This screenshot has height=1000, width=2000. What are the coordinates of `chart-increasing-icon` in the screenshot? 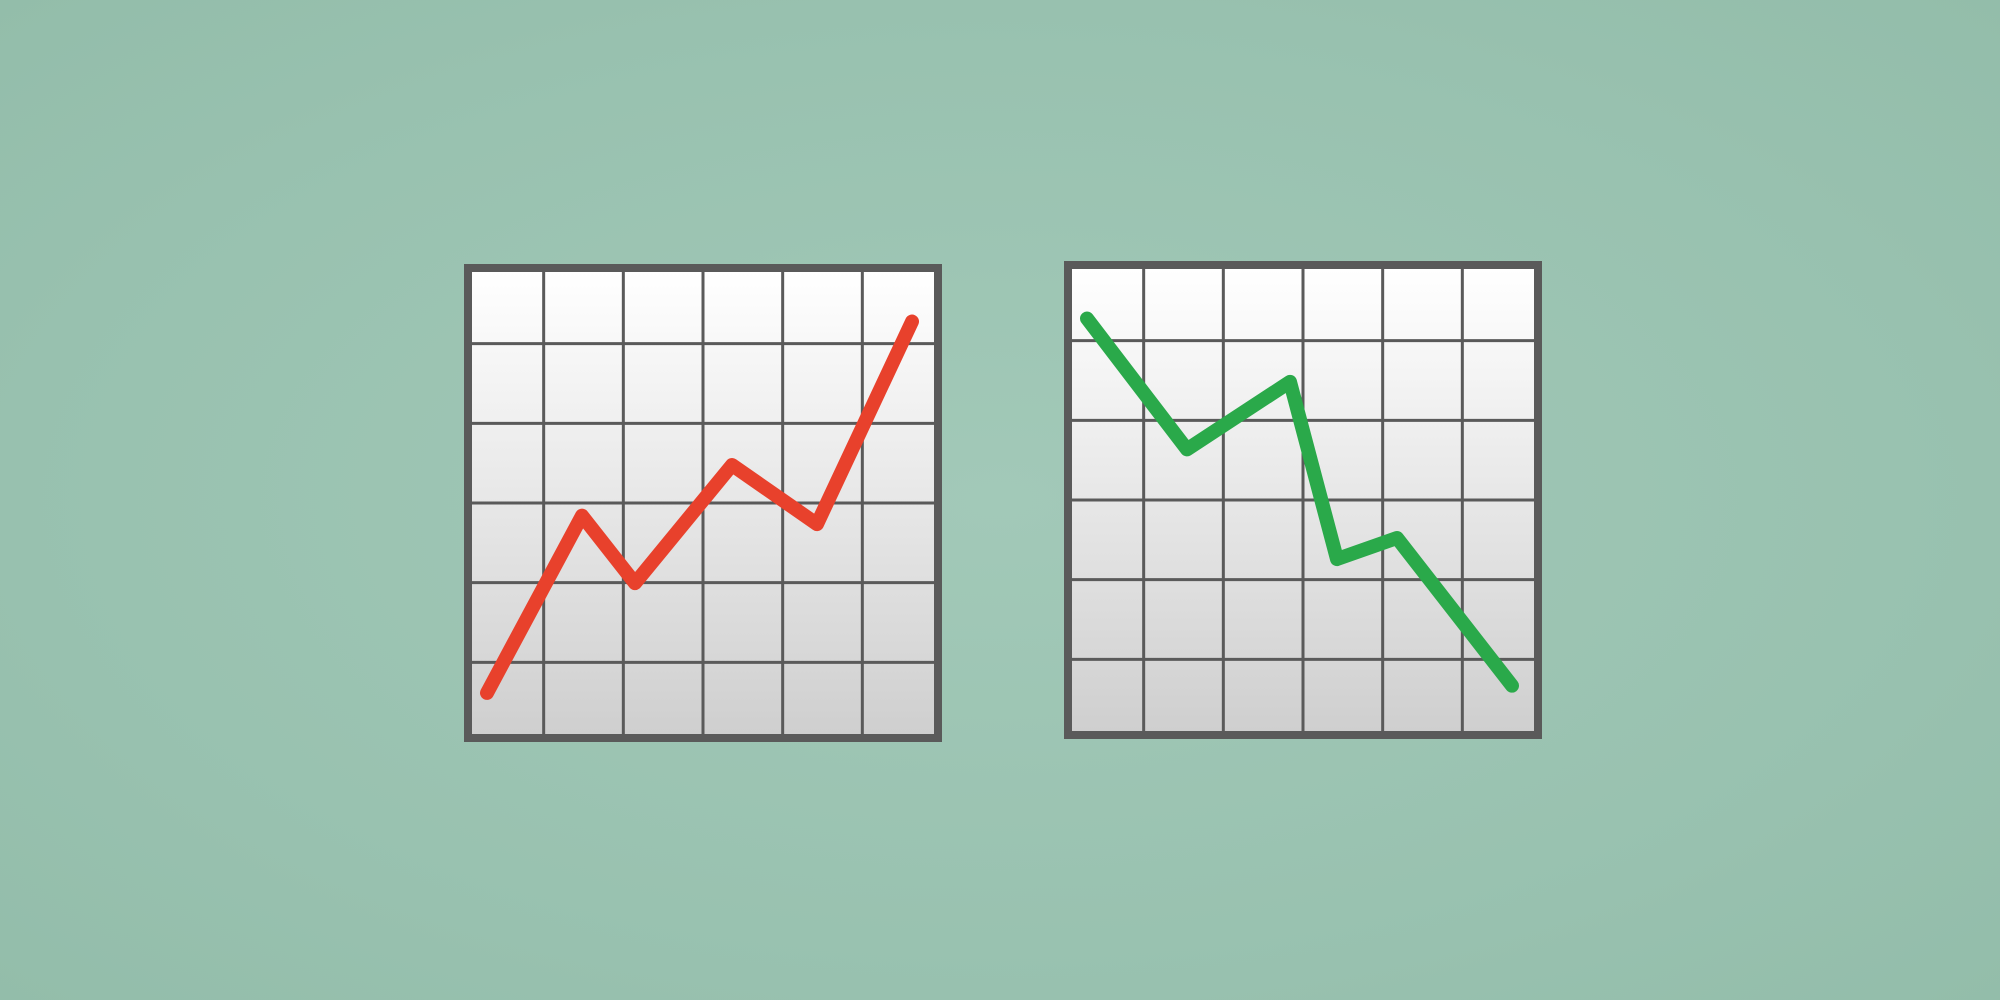 It's located at (703, 503).